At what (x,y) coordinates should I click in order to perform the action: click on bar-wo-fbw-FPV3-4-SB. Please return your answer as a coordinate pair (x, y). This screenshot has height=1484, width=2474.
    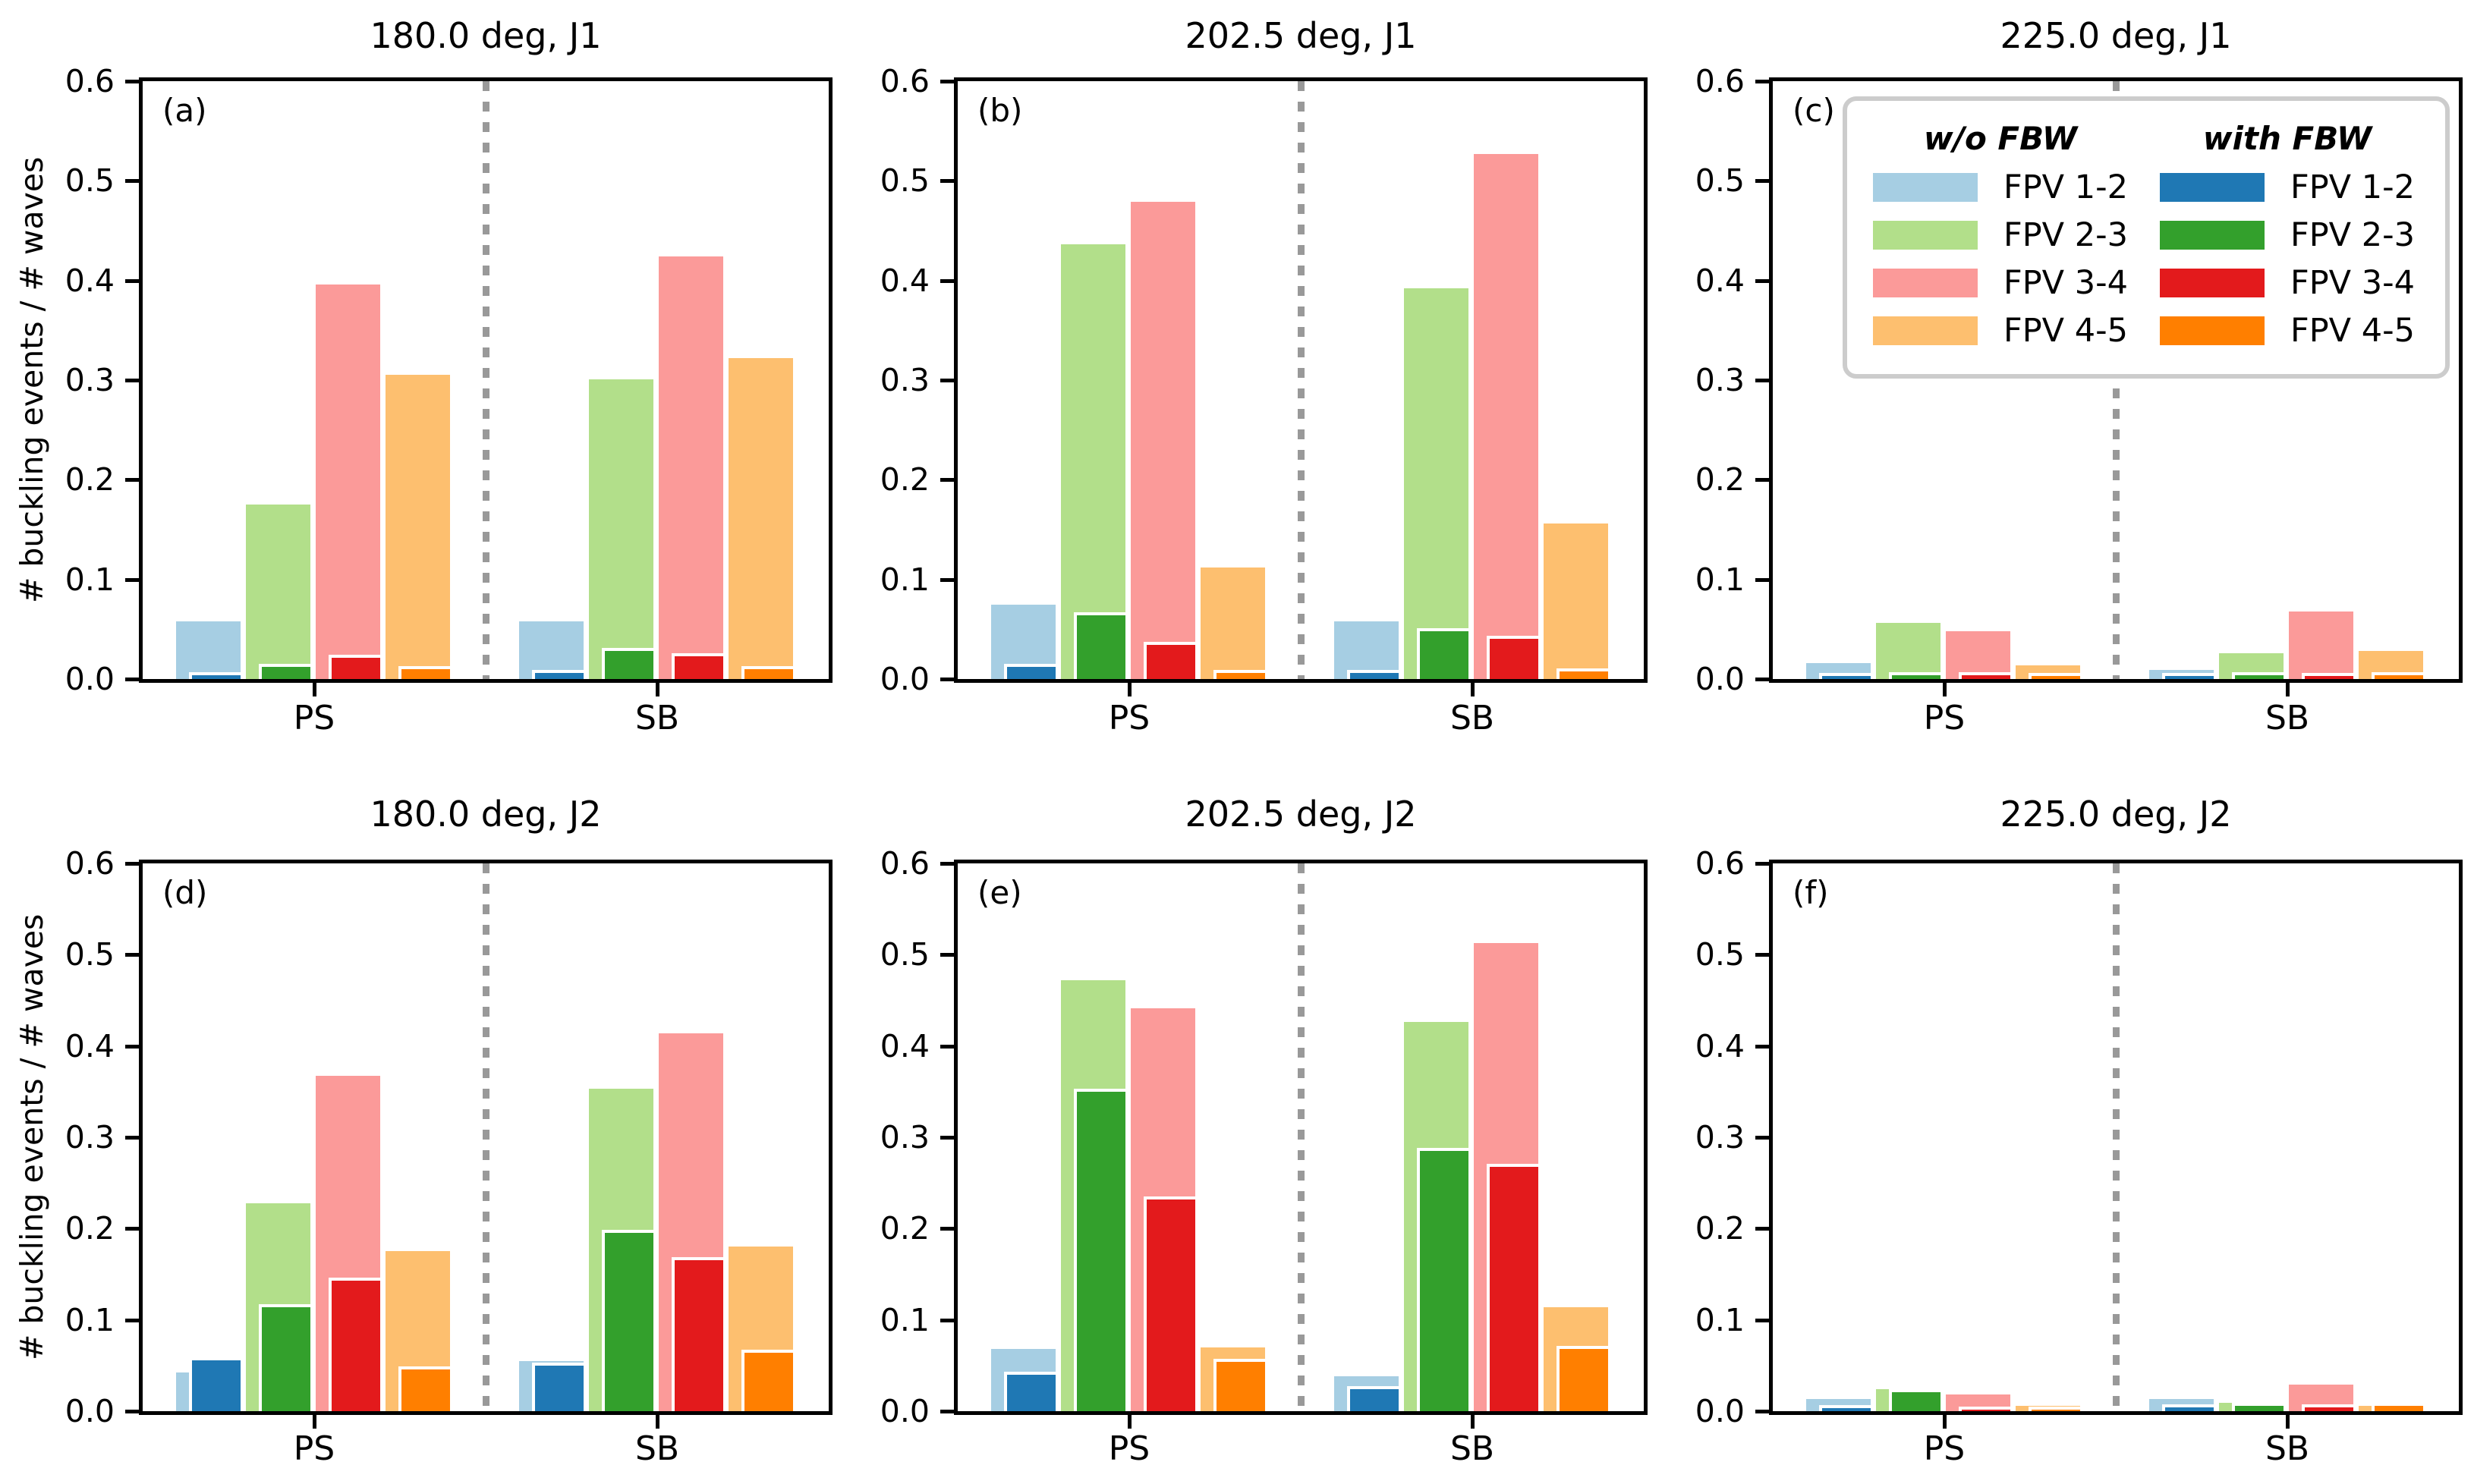
    Looking at the image, I should click on (1505, 416).